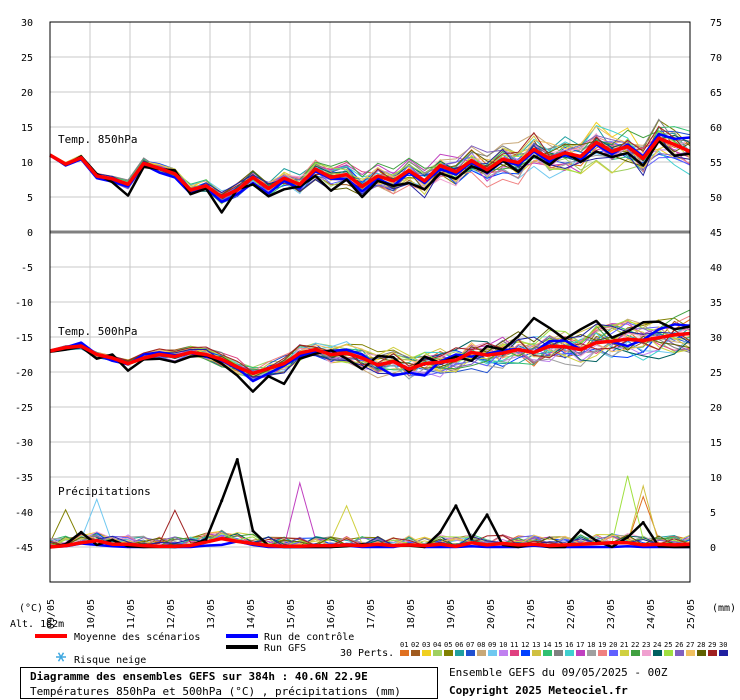 Image resolution: width=740 pixels, height=700 pixels. Describe the element at coordinates (657, 645) in the screenshot. I see `pert-number: 24` at that location.